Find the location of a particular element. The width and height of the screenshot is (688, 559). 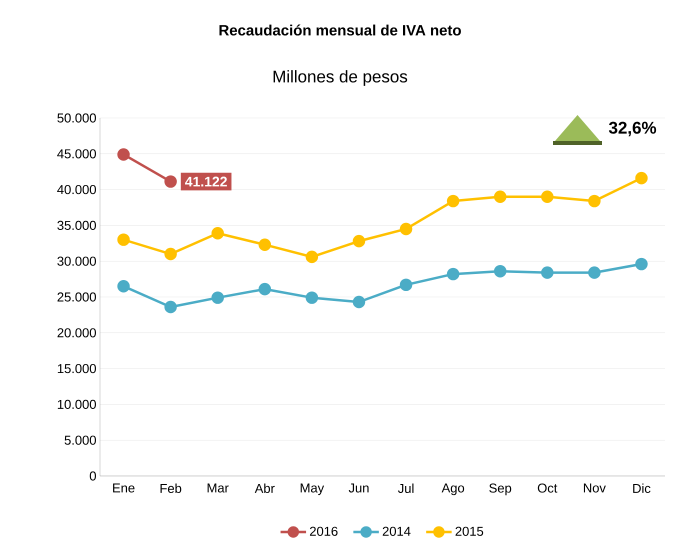

legend-label: 2016 is located at coordinates (324, 531).